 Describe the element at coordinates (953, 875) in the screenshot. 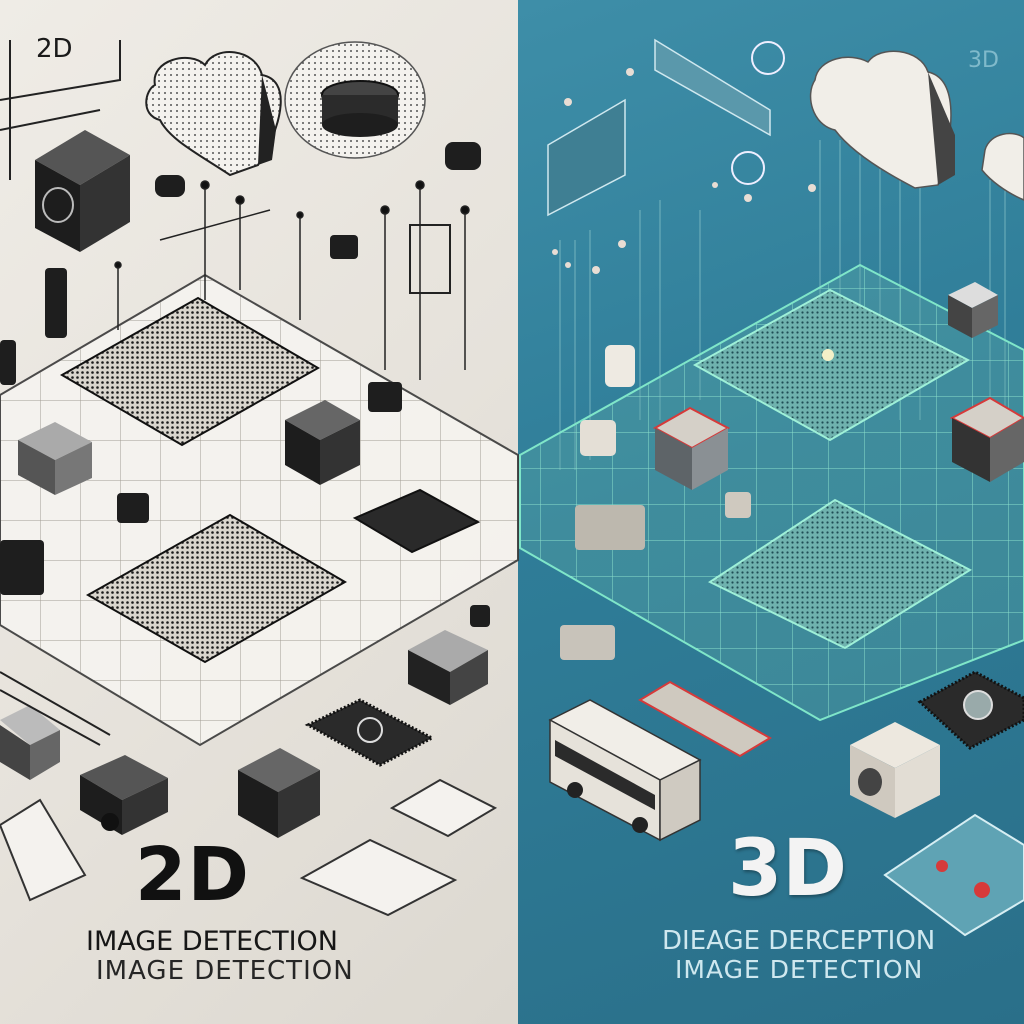

I see `glass-card` at that location.